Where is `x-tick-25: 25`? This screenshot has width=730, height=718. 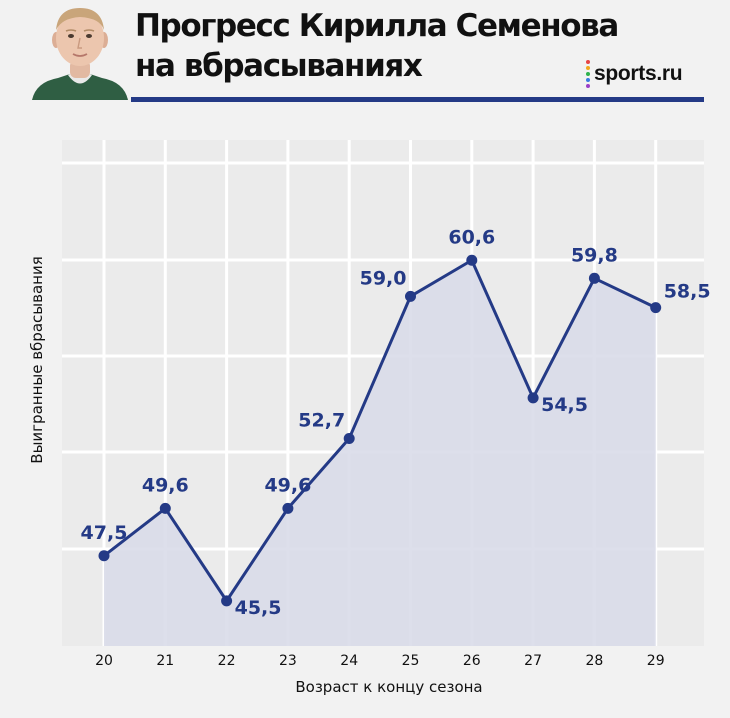
x-tick-25: 25 is located at coordinates (411, 661).